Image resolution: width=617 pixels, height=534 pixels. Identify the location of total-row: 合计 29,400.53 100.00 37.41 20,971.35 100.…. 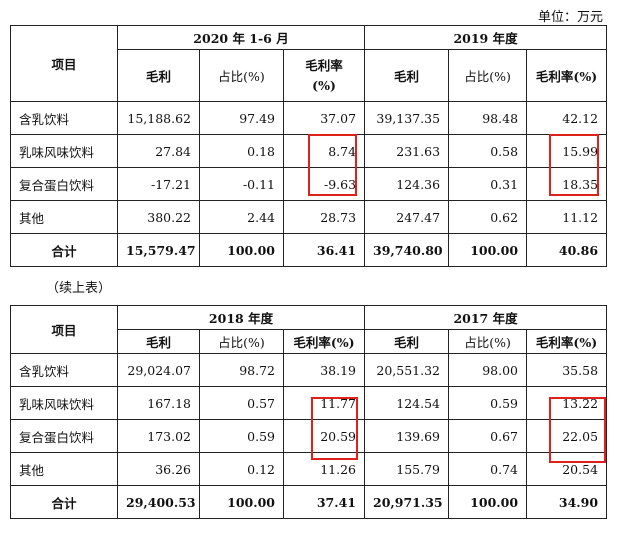
(309, 502).